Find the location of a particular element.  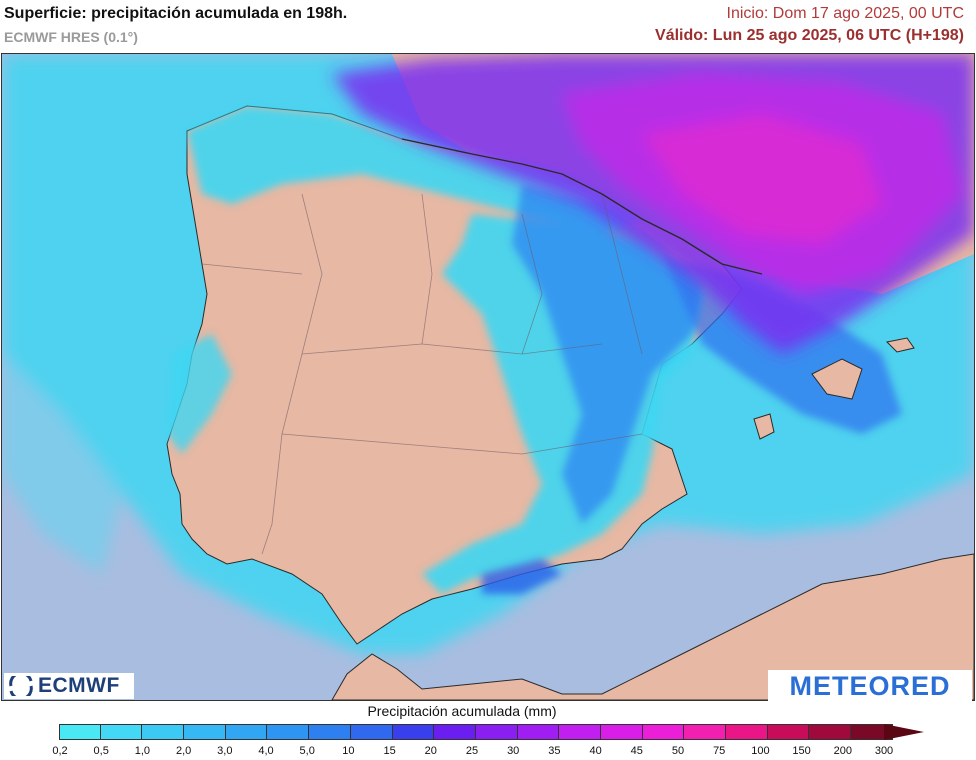

meteored-logo: METEORED is located at coordinates (870, 686).